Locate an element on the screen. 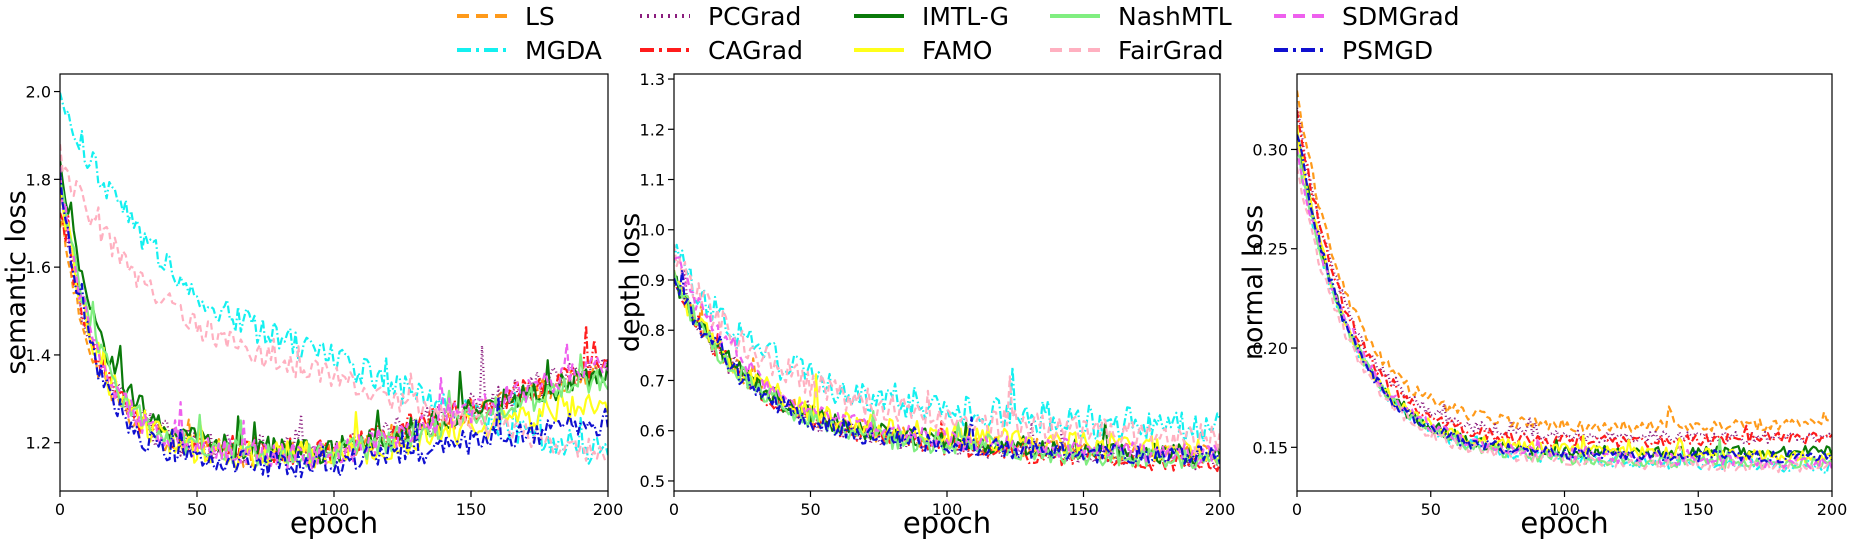 The image size is (1849, 542). legend-item-mgda: MGDA is located at coordinates (528, 50).